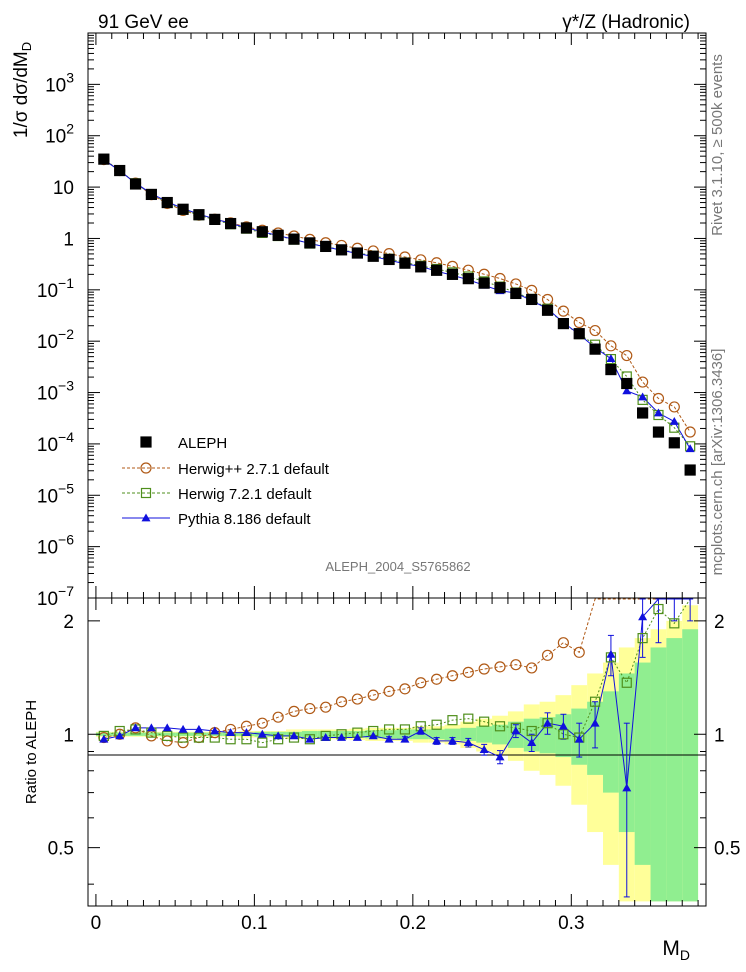 Image resolution: width=746 pixels, height=972 pixels. What do you see at coordinates (96, 923) in the screenshot?
I see `x-tick-label: 0` at bounding box center [96, 923].